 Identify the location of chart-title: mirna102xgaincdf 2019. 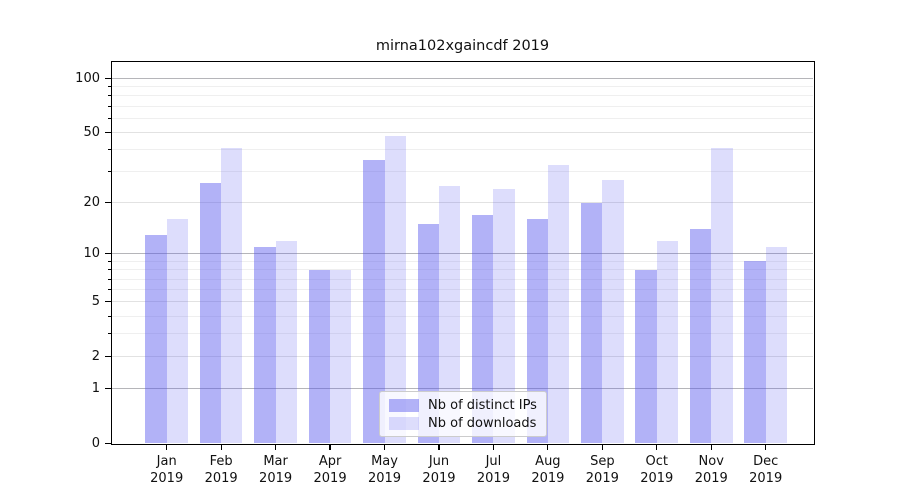
(462, 46).